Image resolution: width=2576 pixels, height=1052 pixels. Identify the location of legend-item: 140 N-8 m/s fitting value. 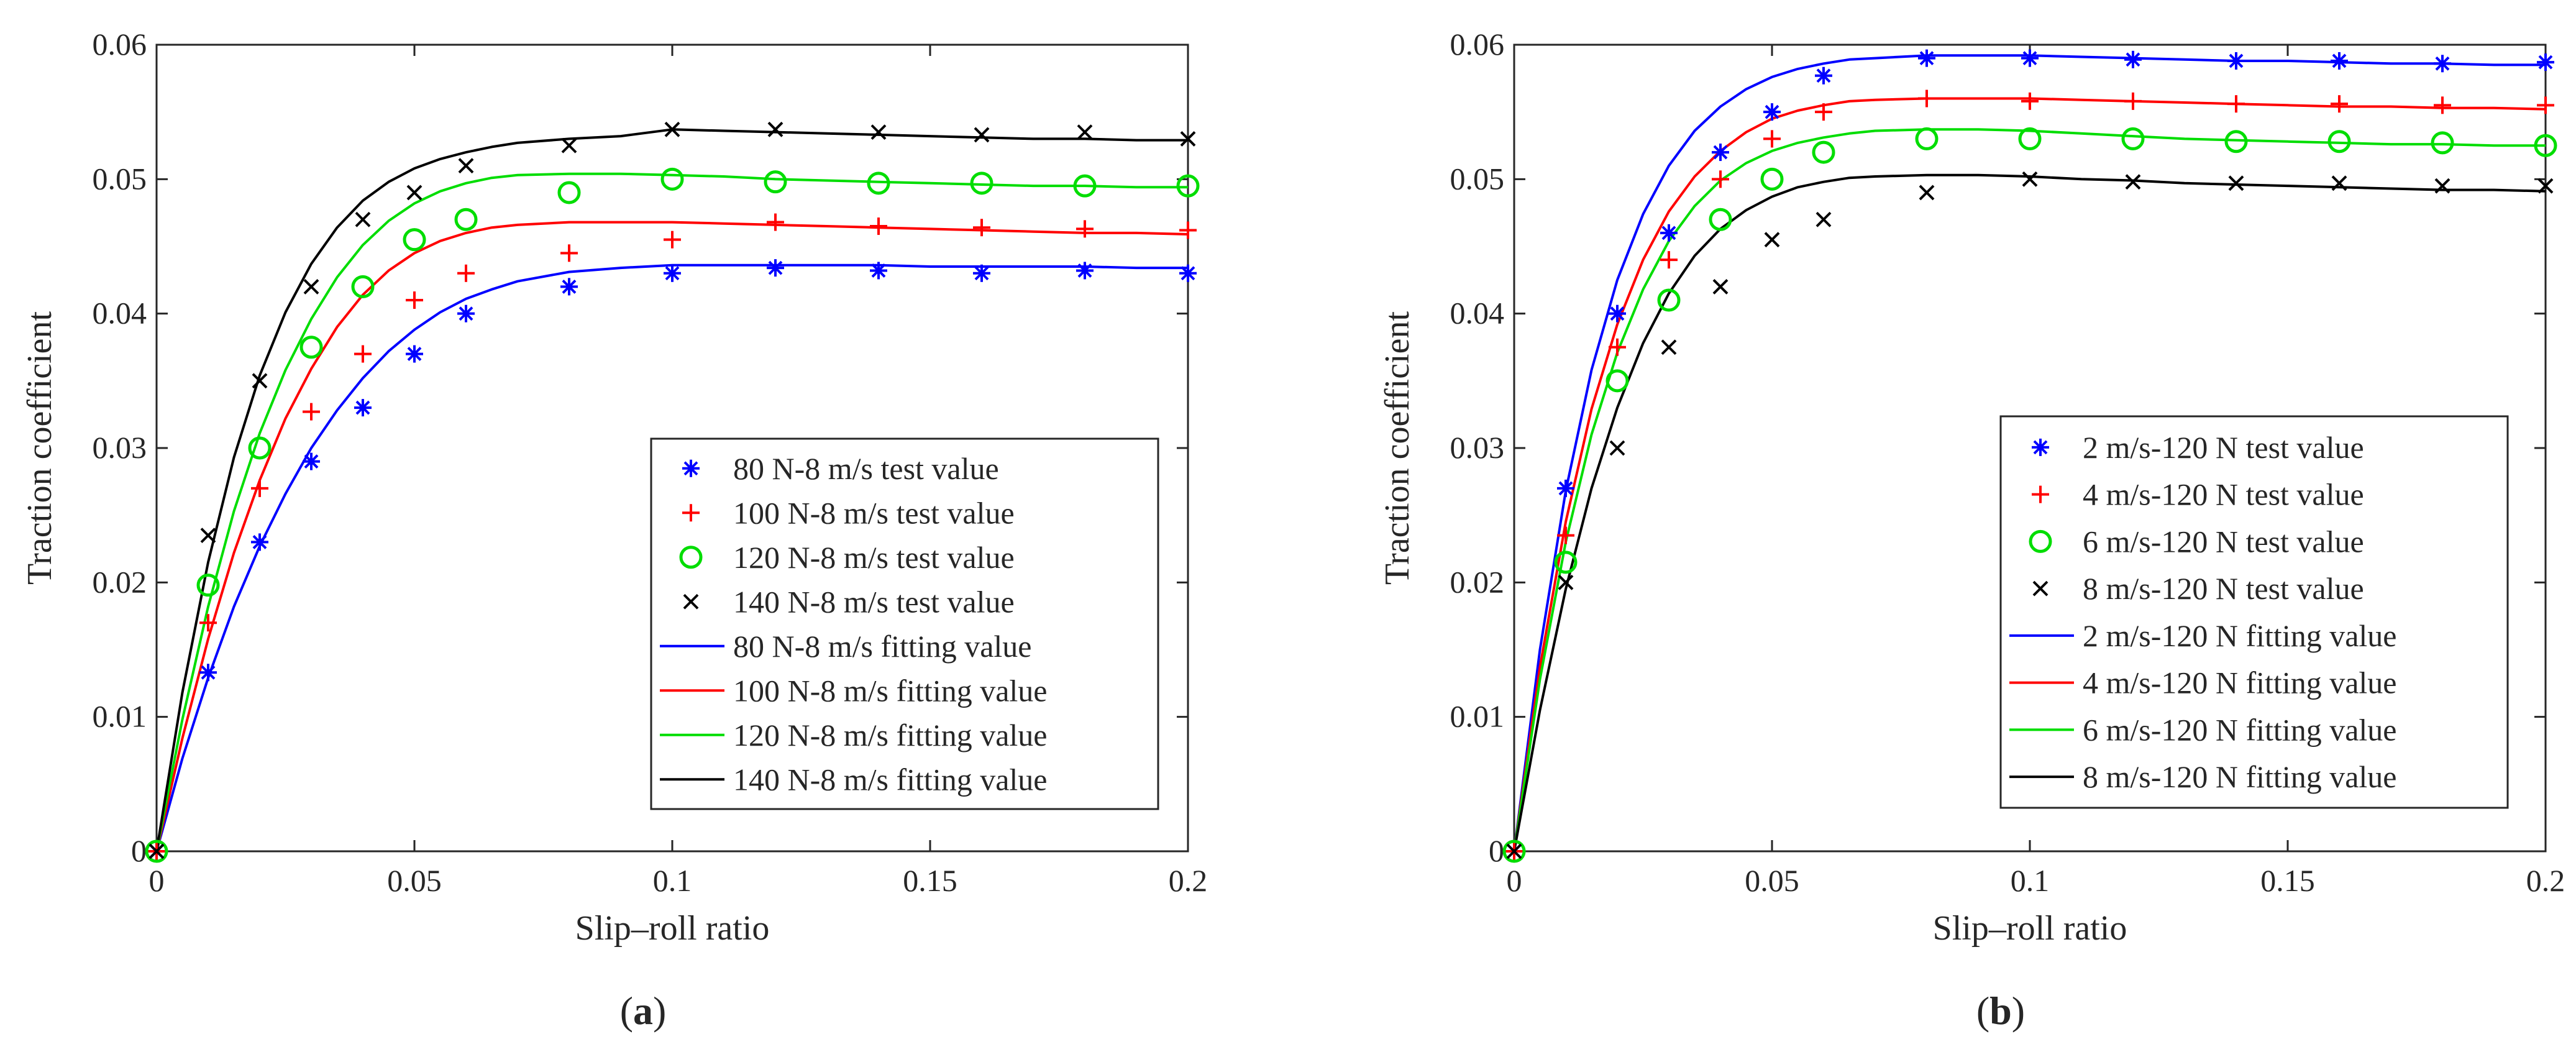
(854, 779).